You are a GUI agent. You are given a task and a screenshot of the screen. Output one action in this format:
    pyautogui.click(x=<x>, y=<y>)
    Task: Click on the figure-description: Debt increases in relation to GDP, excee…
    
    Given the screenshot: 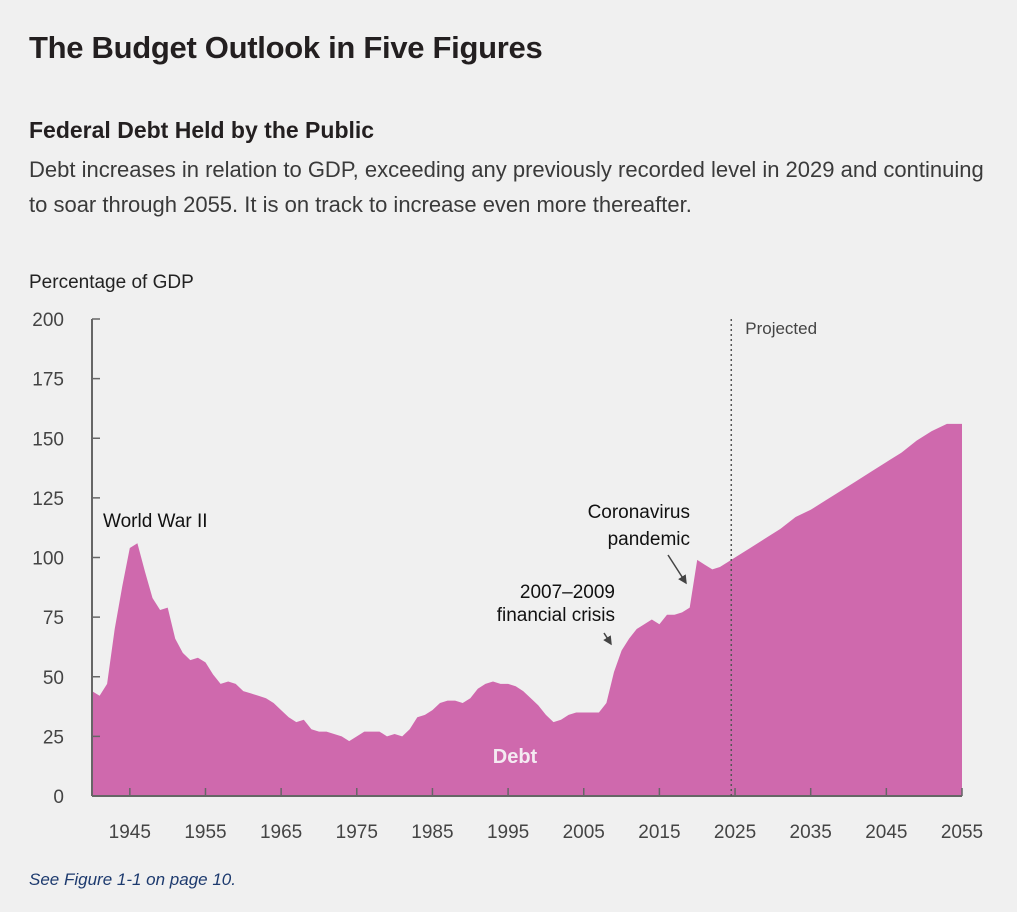 What is the action you would take?
    pyautogui.click(x=506, y=187)
    